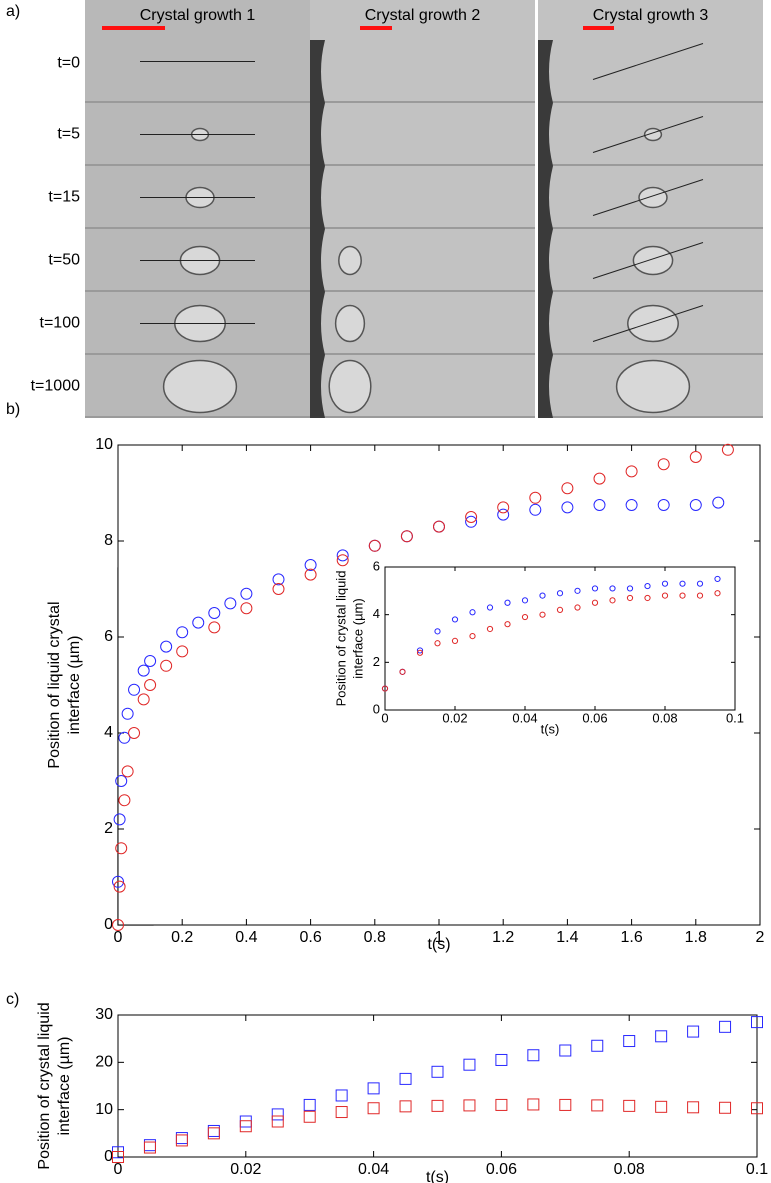  What do you see at coordinates (439, 937) in the screenshot?
I see `x-tick-label: 1` at bounding box center [439, 937].